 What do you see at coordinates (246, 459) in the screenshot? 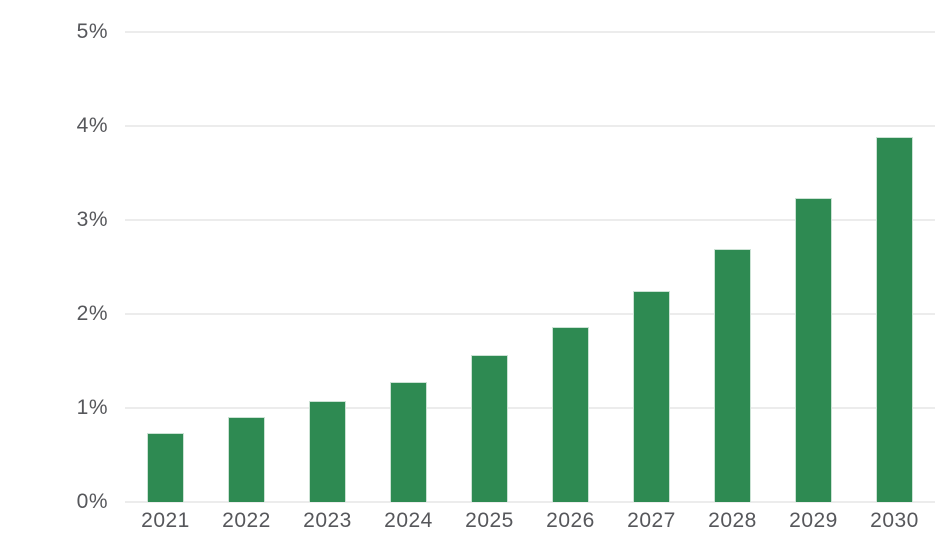
I see `bar-2022` at bounding box center [246, 459].